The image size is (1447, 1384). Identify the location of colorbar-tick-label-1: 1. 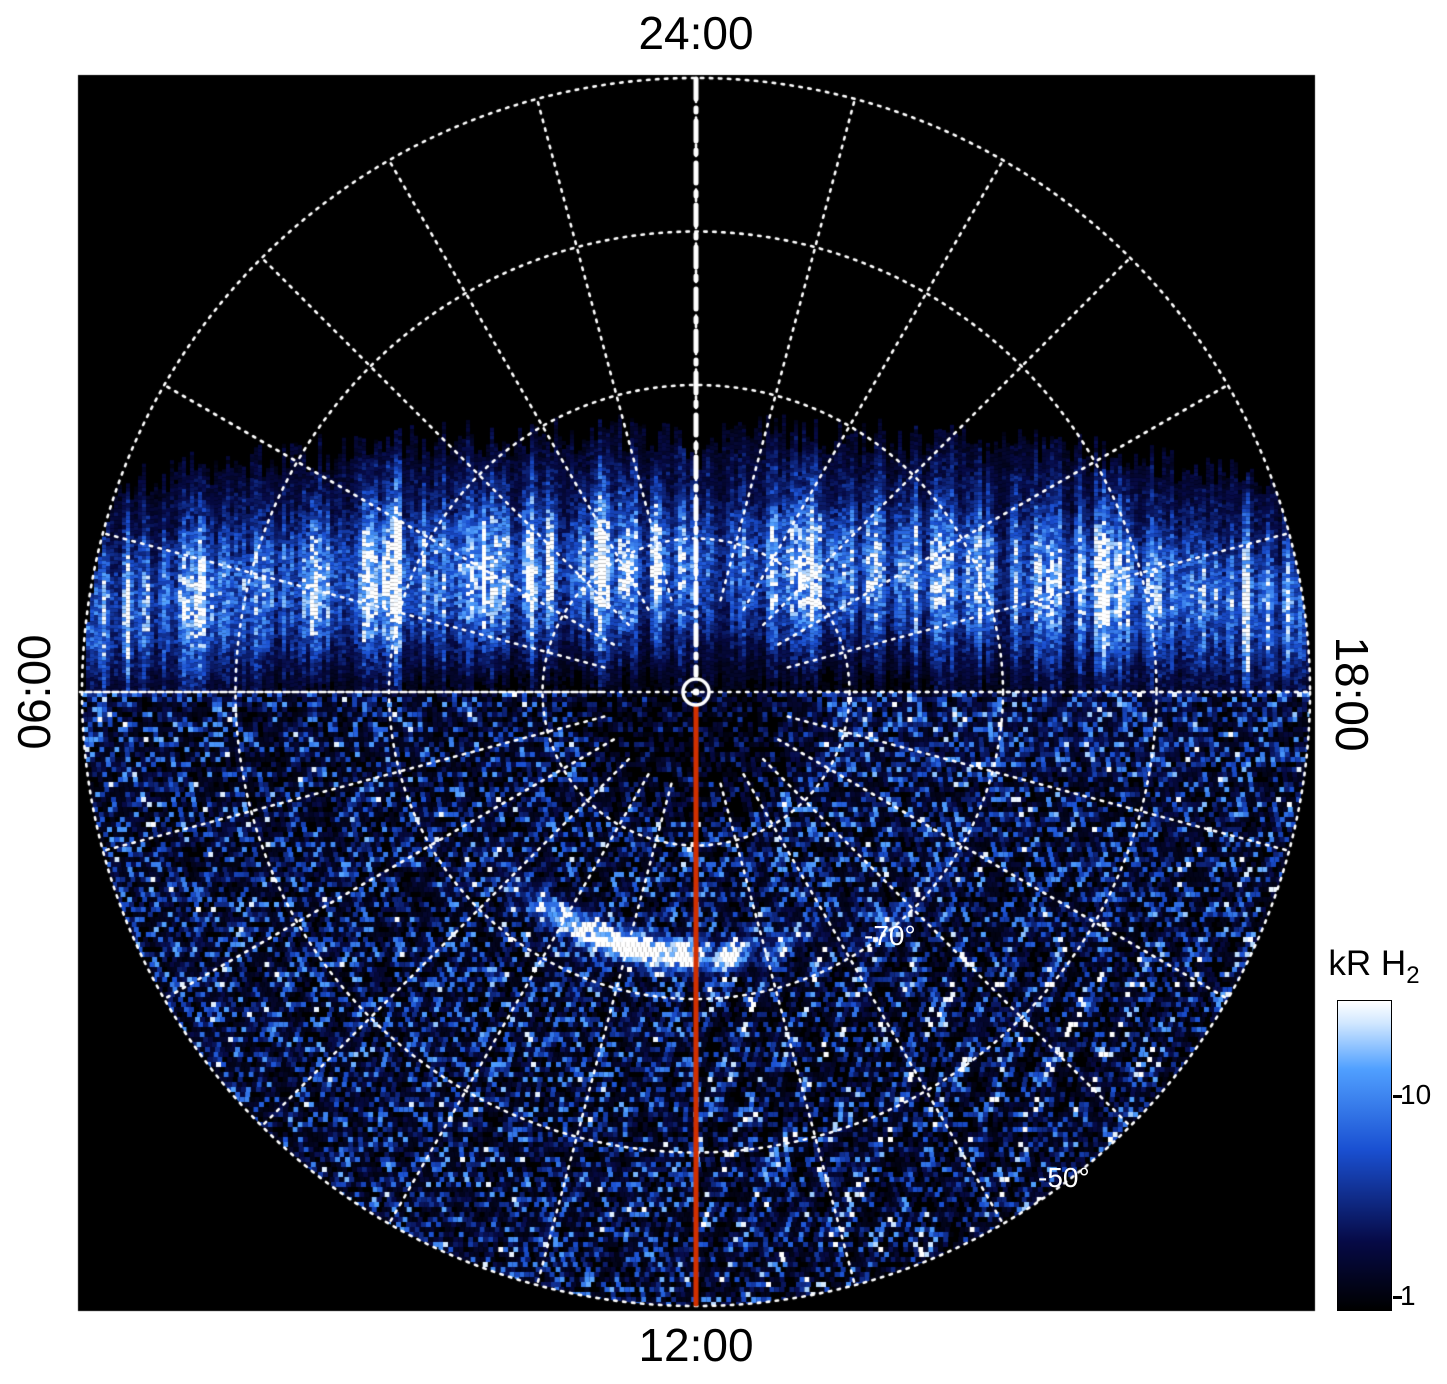
(1408, 1295).